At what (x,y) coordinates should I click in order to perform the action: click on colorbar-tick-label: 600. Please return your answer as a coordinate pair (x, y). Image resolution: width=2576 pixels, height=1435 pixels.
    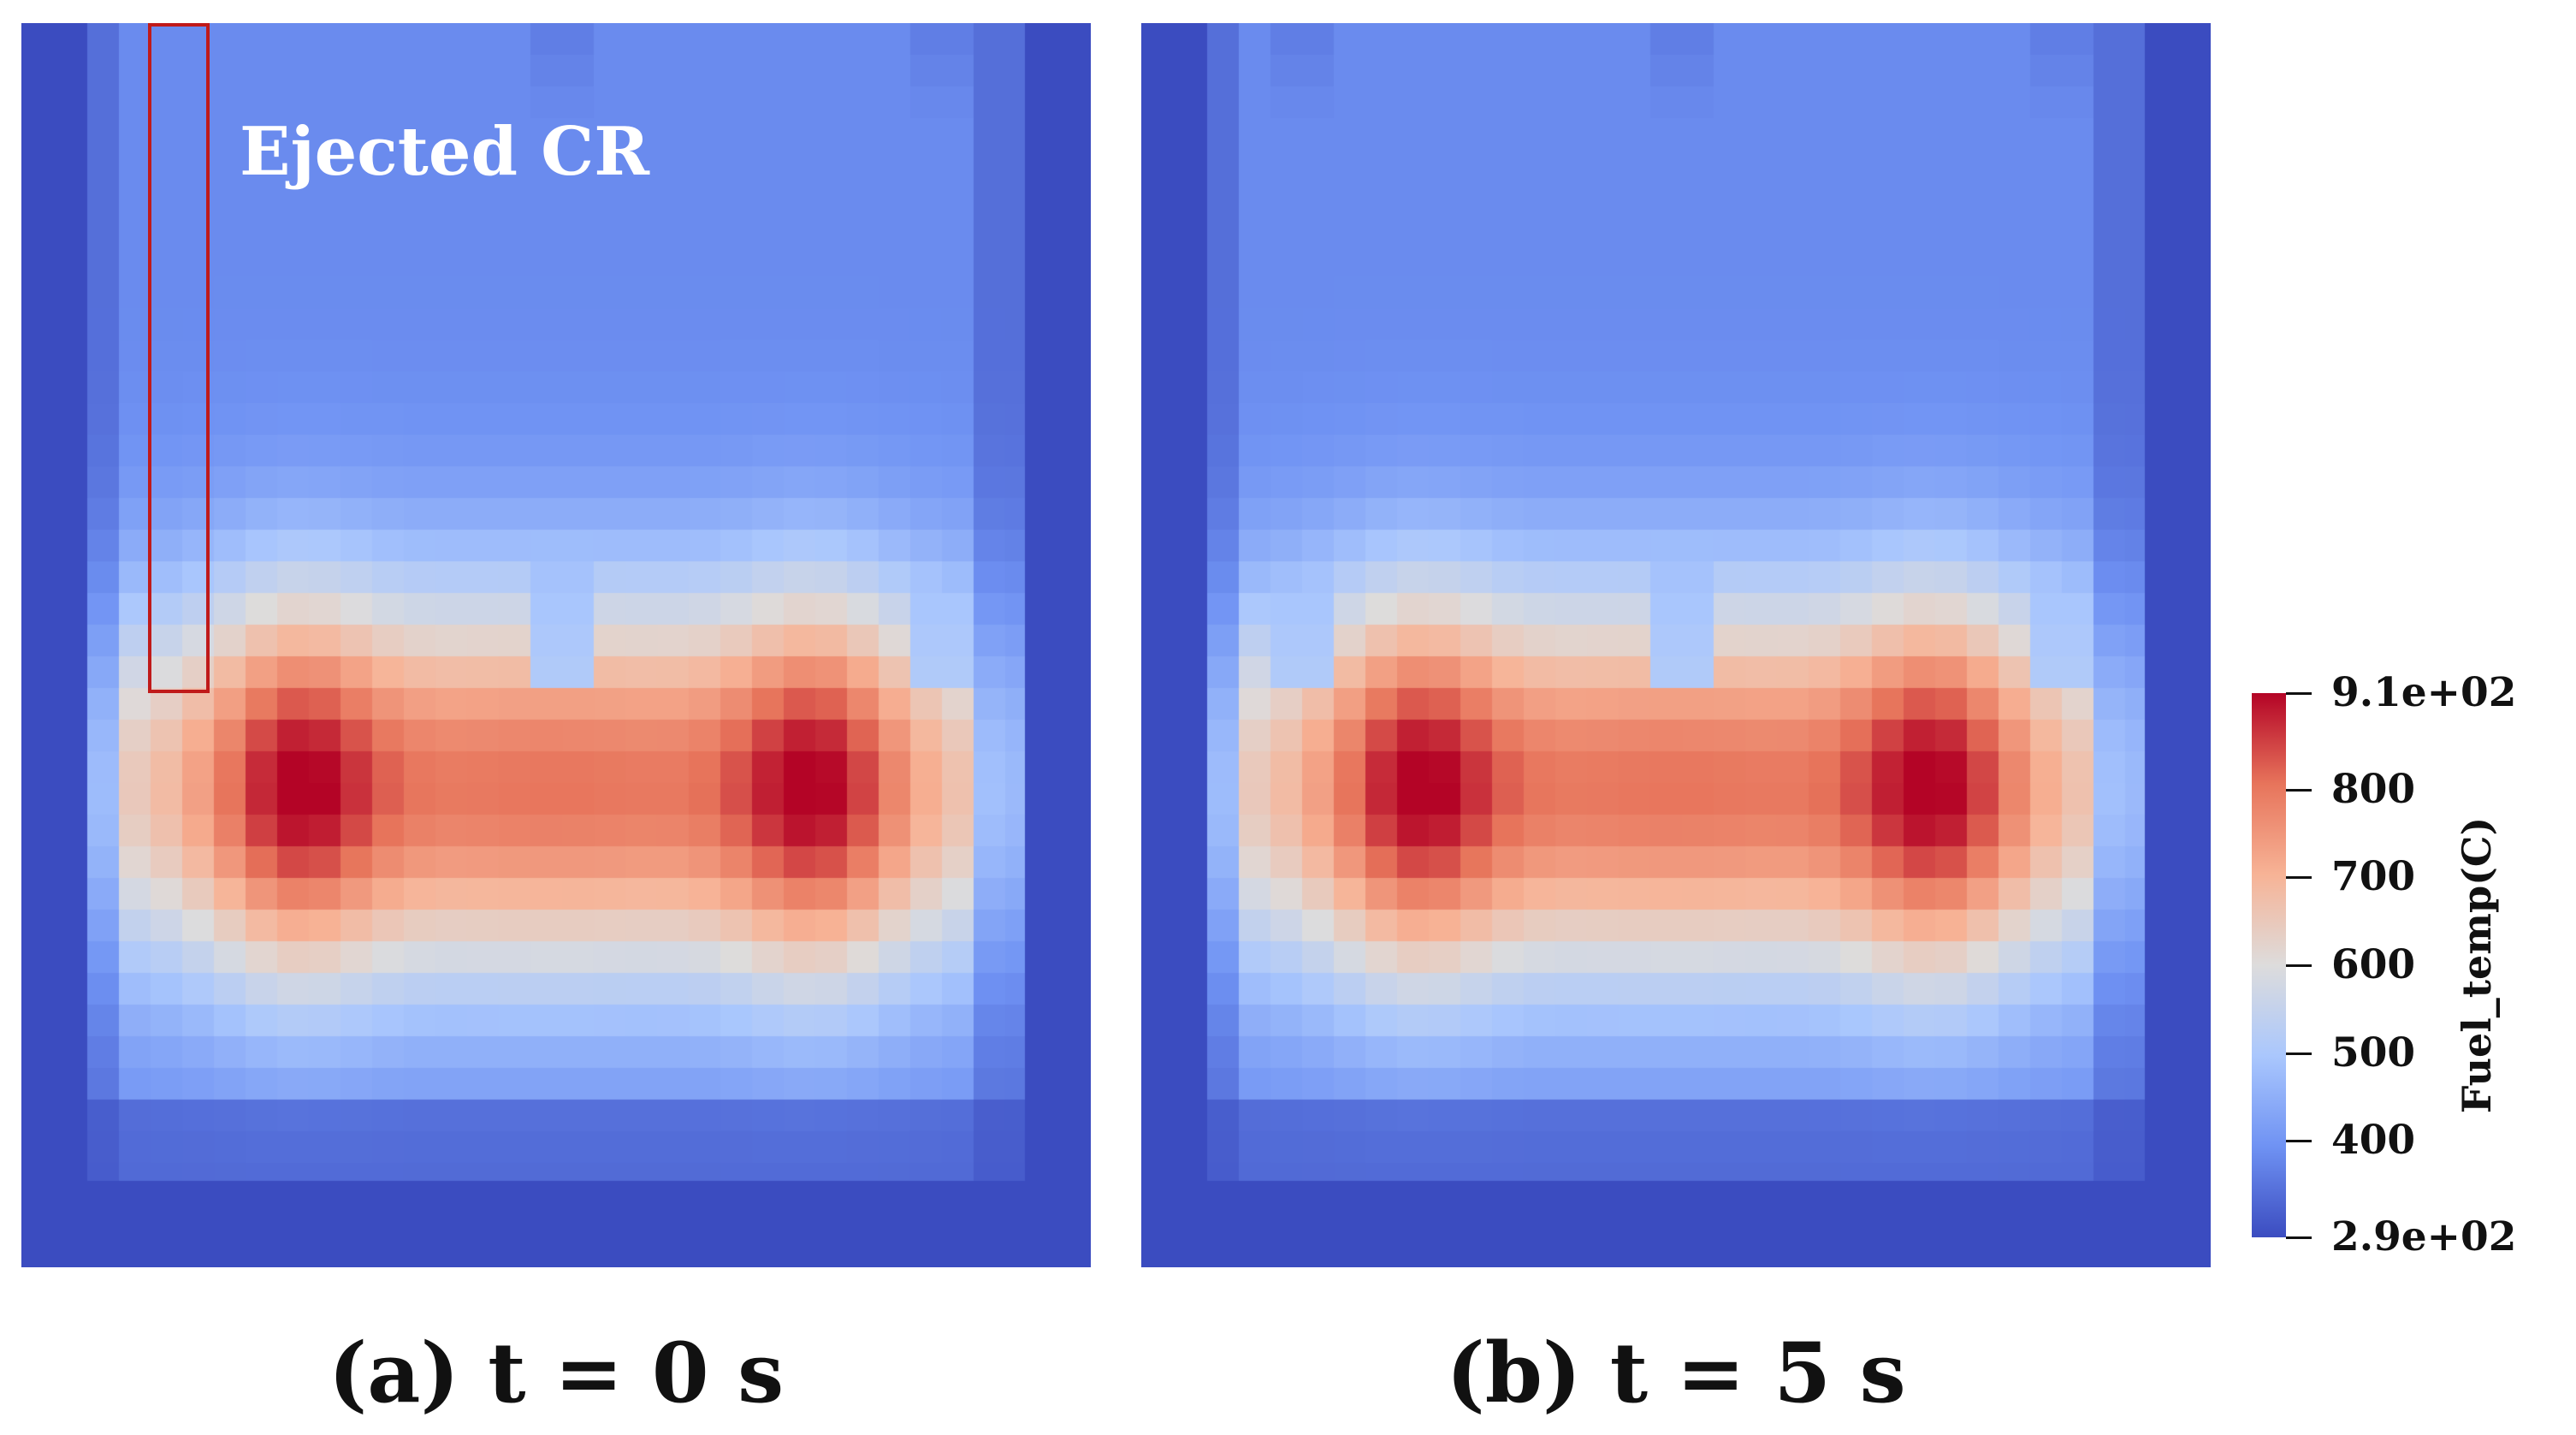
    Looking at the image, I should click on (2373, 964).